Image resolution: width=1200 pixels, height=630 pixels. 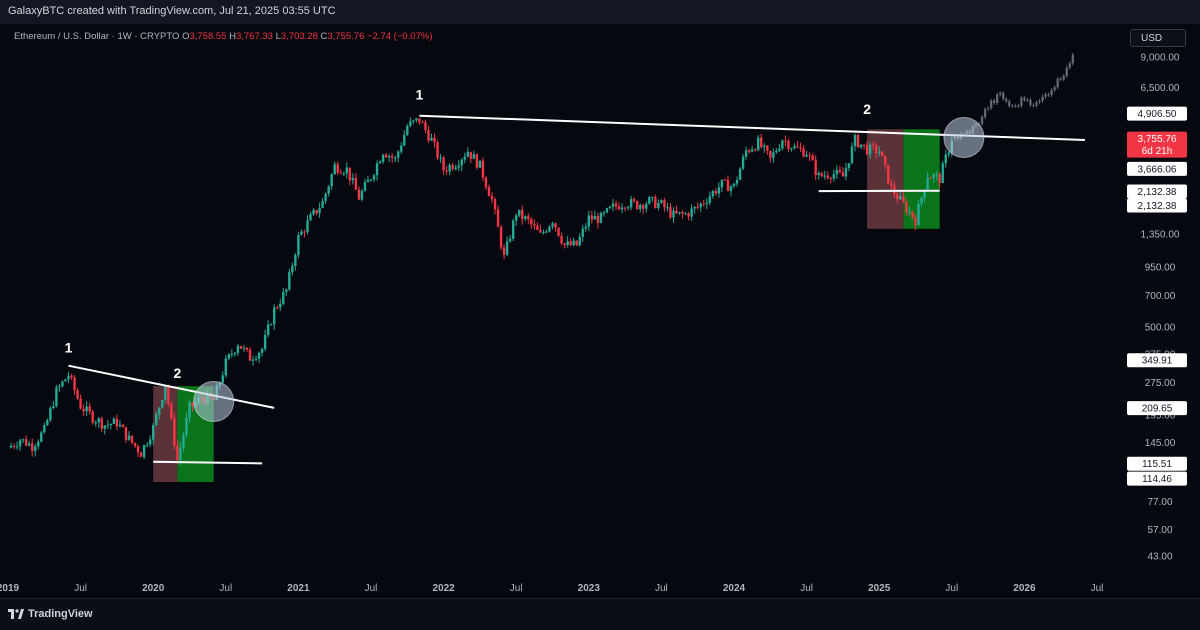 I want to click on y-axis-tick: 43.00, so click(x=1159, y=557).